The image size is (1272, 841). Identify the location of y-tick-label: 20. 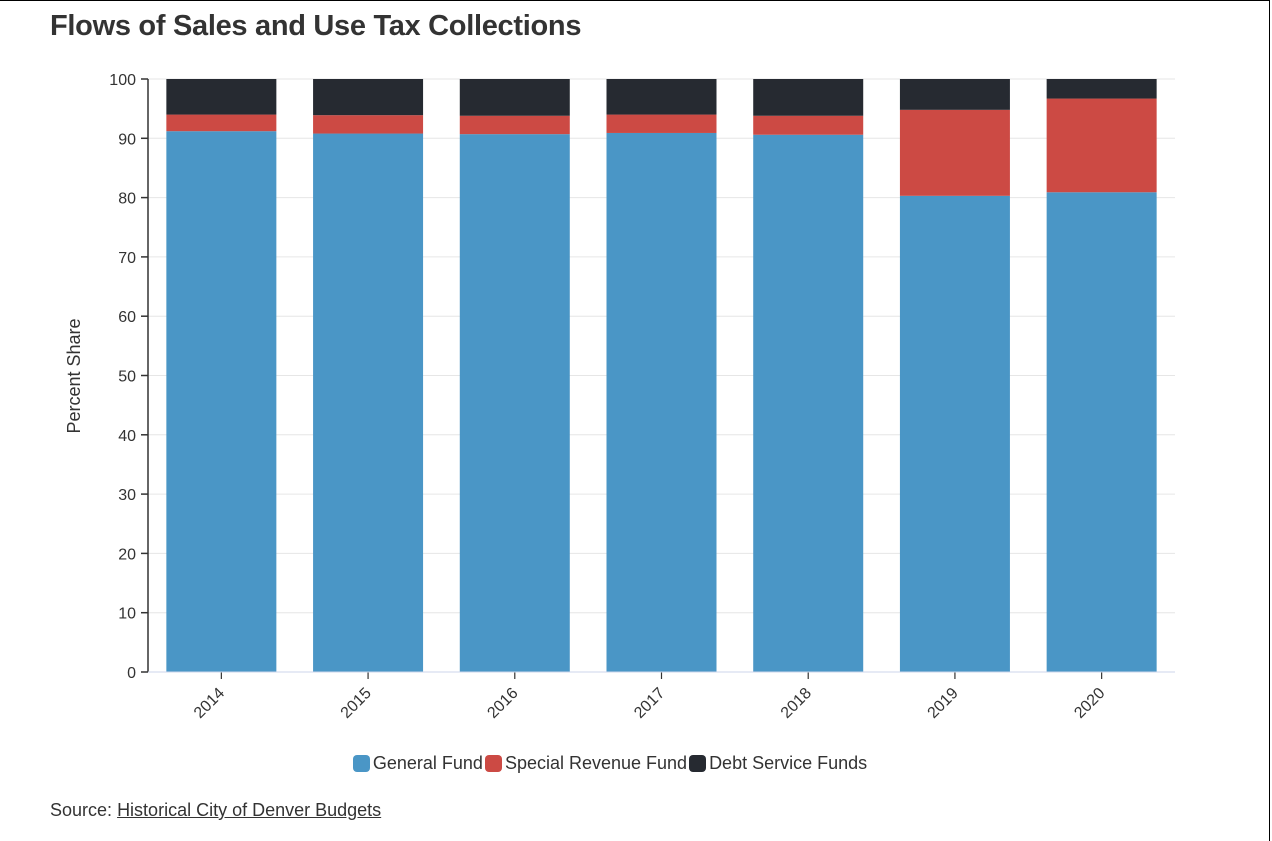
(127, 554).